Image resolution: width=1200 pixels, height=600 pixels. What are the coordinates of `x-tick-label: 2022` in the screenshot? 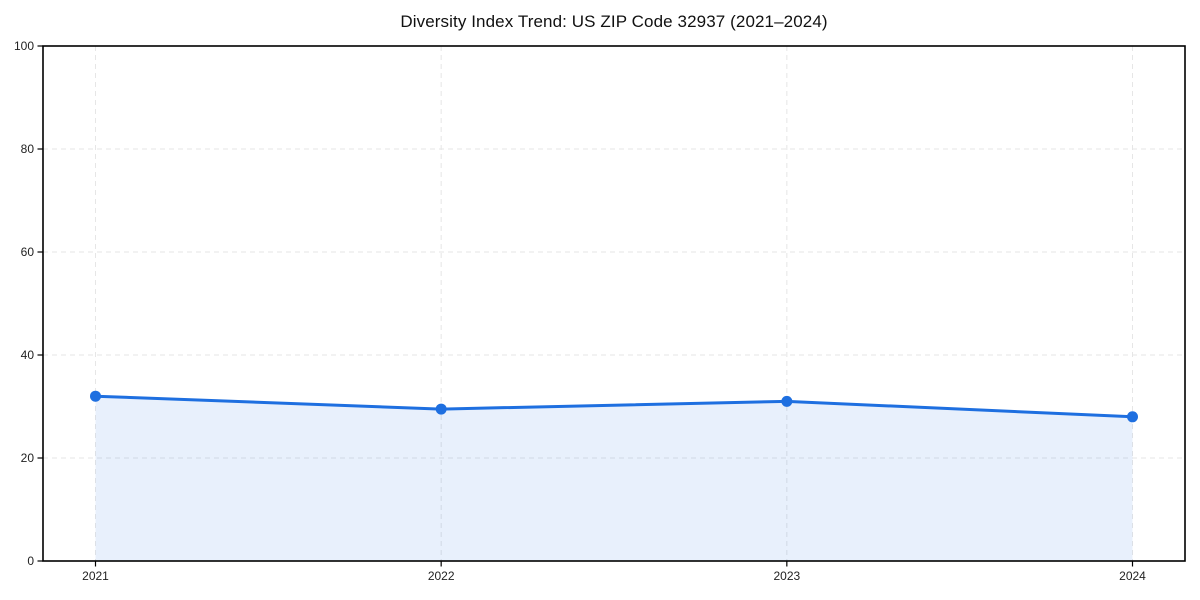 It's located at (441, 576).